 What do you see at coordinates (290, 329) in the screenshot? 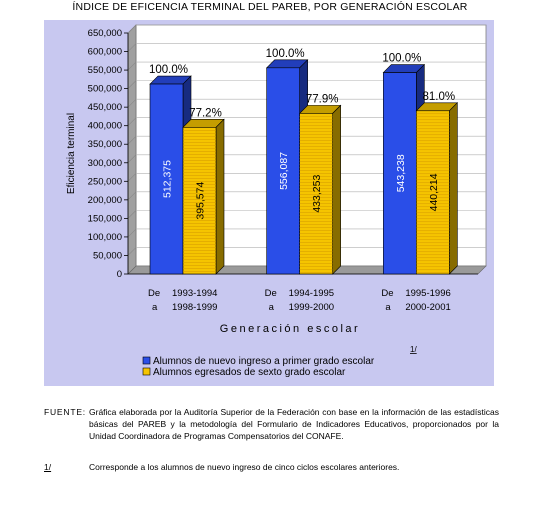
I see `x-axis-label: Generación escolar` at bounding box center [290, 329].